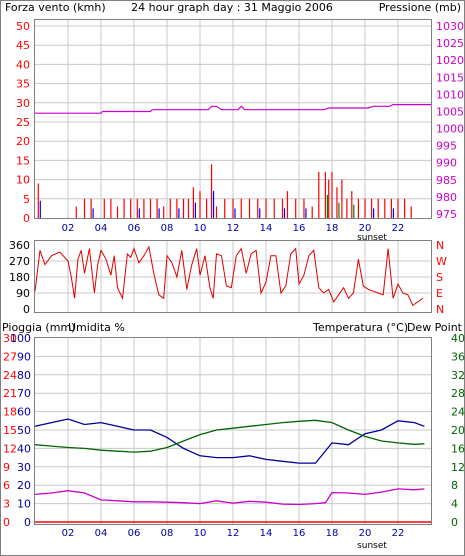 The height and width of the screenshot is (556, 465). What do you see at coordinates (101, 533) in the screenshot?
I see `x-tick-label-bottom: 04` at bounding box center [101, 533].